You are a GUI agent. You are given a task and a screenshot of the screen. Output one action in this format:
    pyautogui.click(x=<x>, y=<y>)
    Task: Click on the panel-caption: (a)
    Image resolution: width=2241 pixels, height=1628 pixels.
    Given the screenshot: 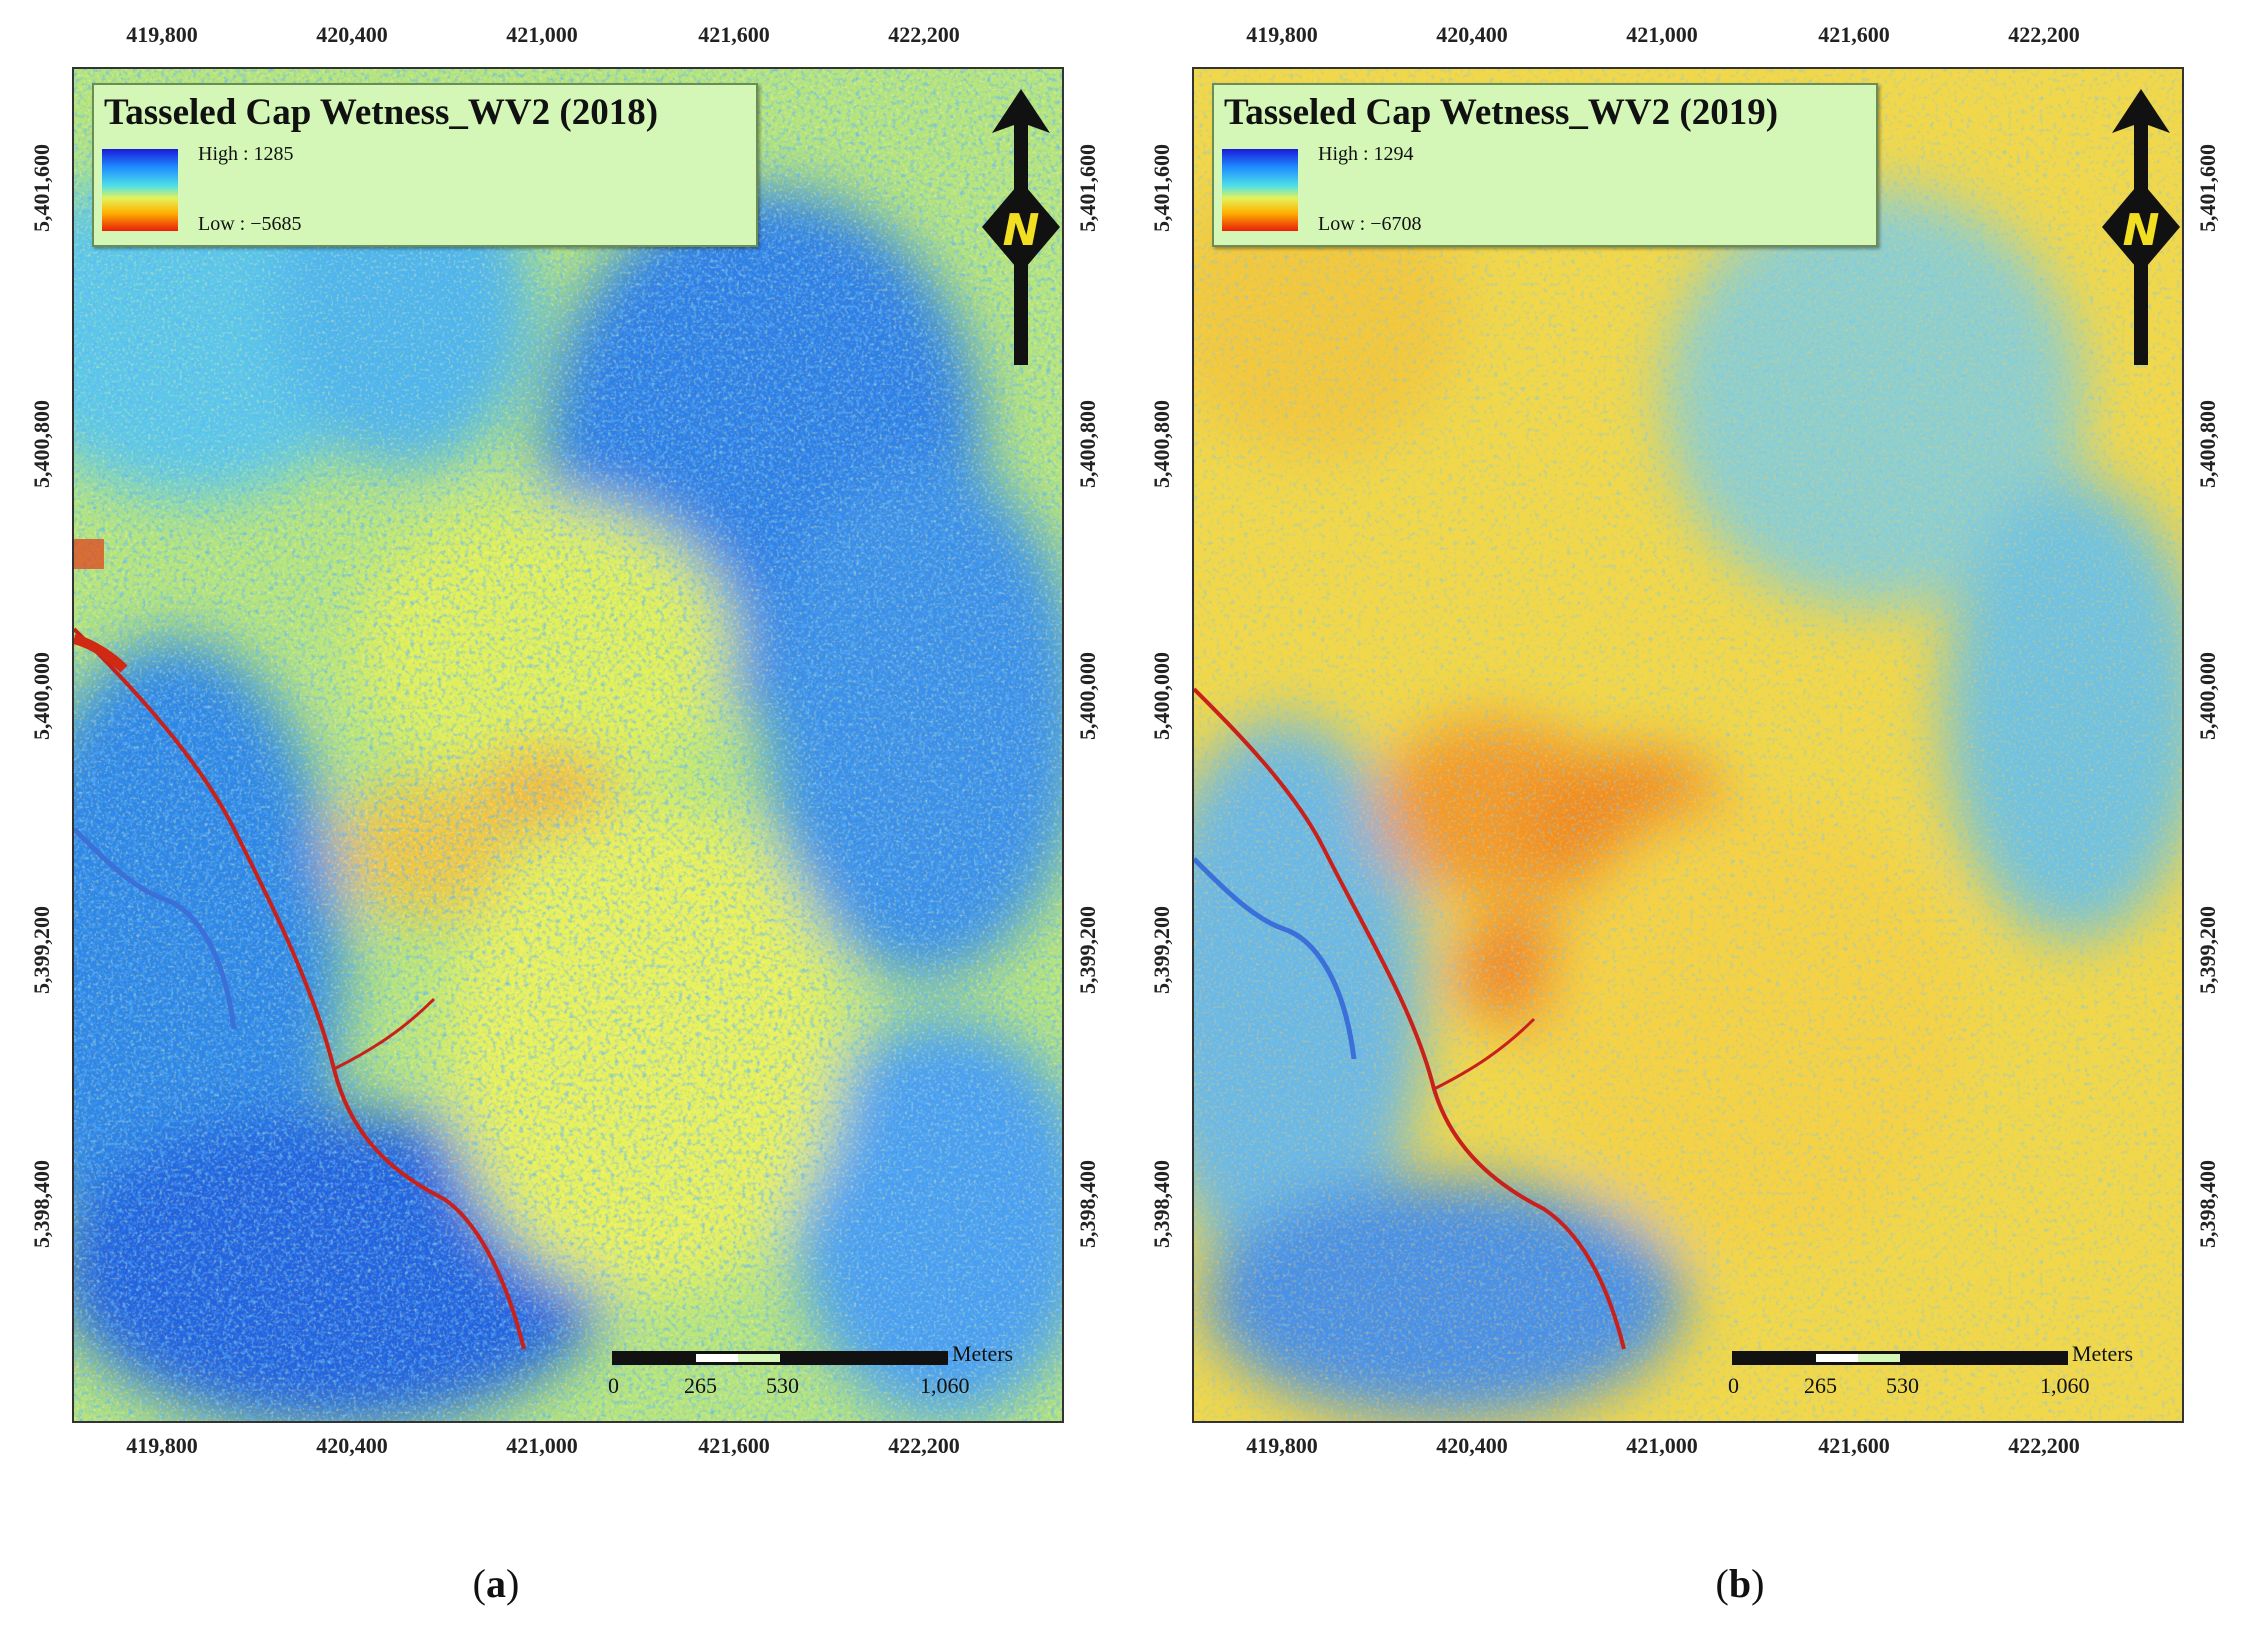 What is the action you would take?
    pyautogui.click(x=496, y=1583)
    